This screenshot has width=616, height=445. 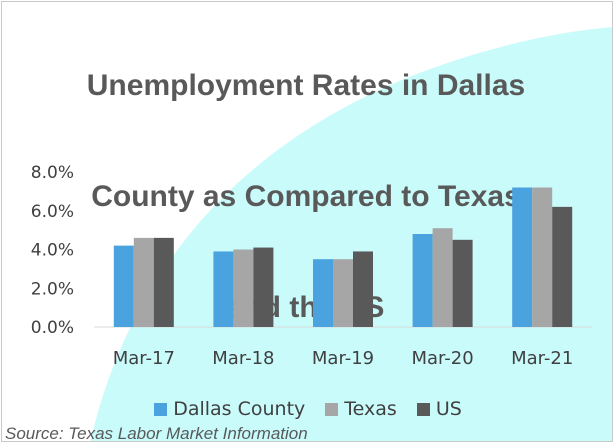 I want to click on legend-item-us: US, so click(x=439, y=409).